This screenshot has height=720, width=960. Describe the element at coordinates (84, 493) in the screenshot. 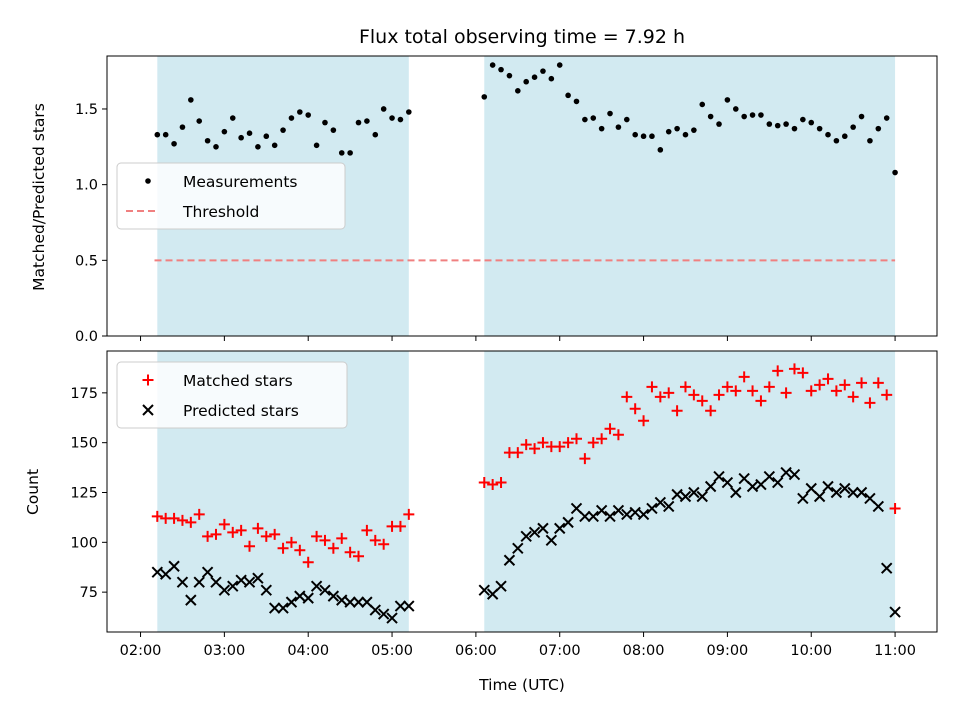

I see `y-tick-label: 125` at that location.